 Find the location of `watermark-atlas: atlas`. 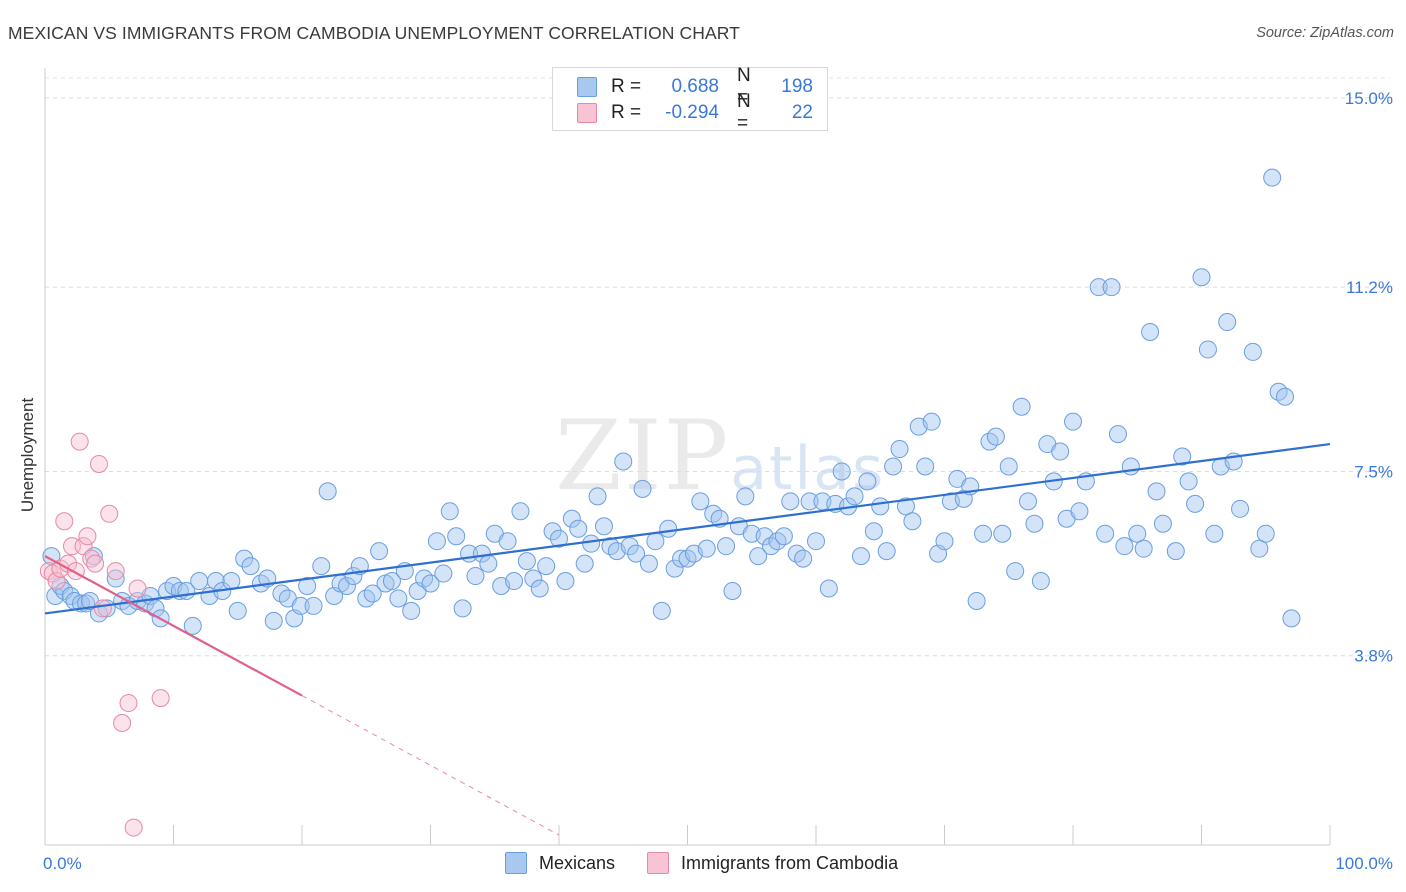

watermark-atlas: atlas is located at coordinates (808, 469).